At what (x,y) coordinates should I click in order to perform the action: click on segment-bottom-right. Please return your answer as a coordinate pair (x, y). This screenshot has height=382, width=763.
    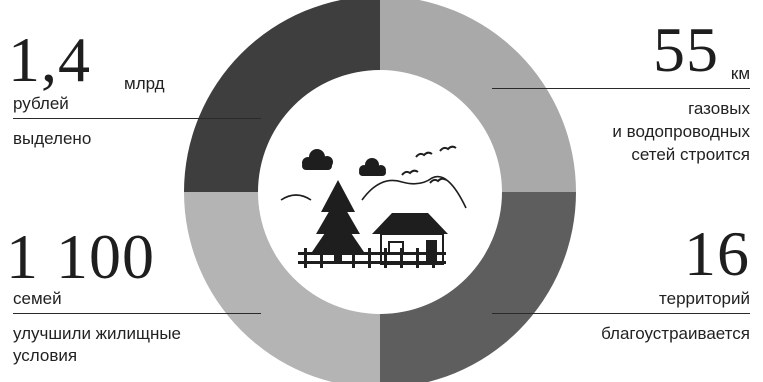
    Looking at the image, I should click on (478, 287).